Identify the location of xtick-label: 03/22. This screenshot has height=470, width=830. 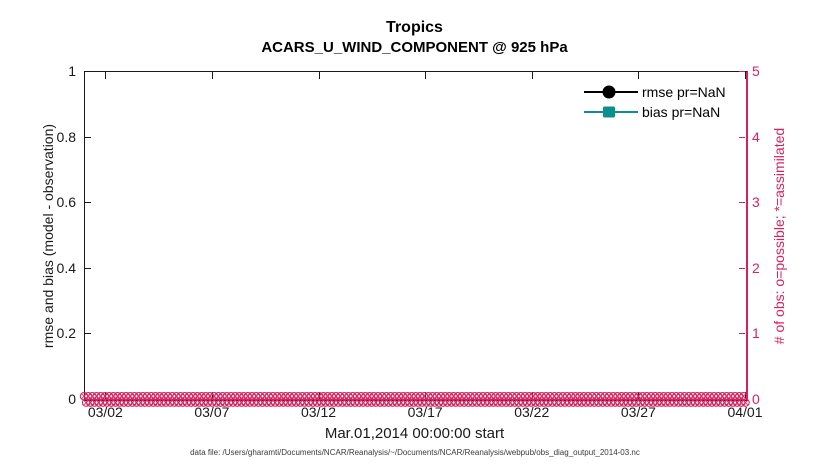
(532, 412).